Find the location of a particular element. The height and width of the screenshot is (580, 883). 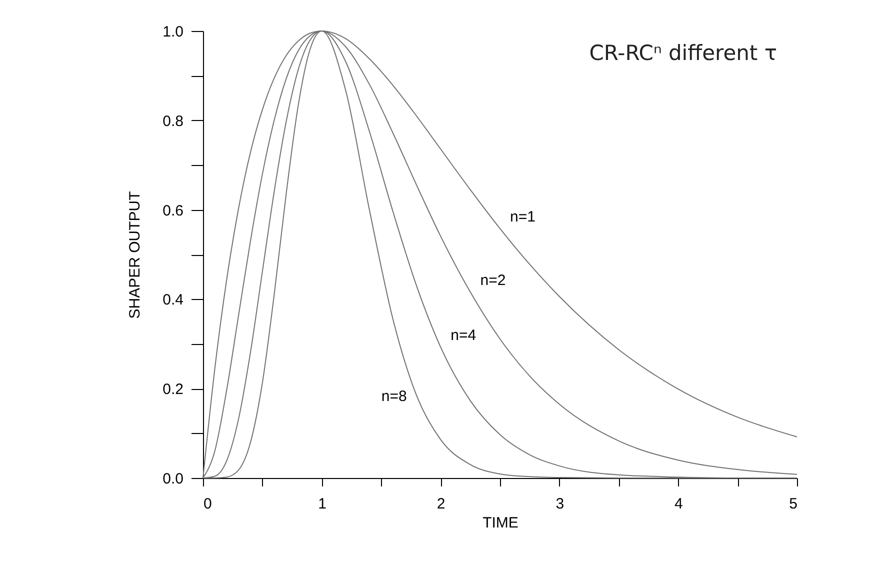

y-tick-label: 0.8 is located at coordinates (173, 121).